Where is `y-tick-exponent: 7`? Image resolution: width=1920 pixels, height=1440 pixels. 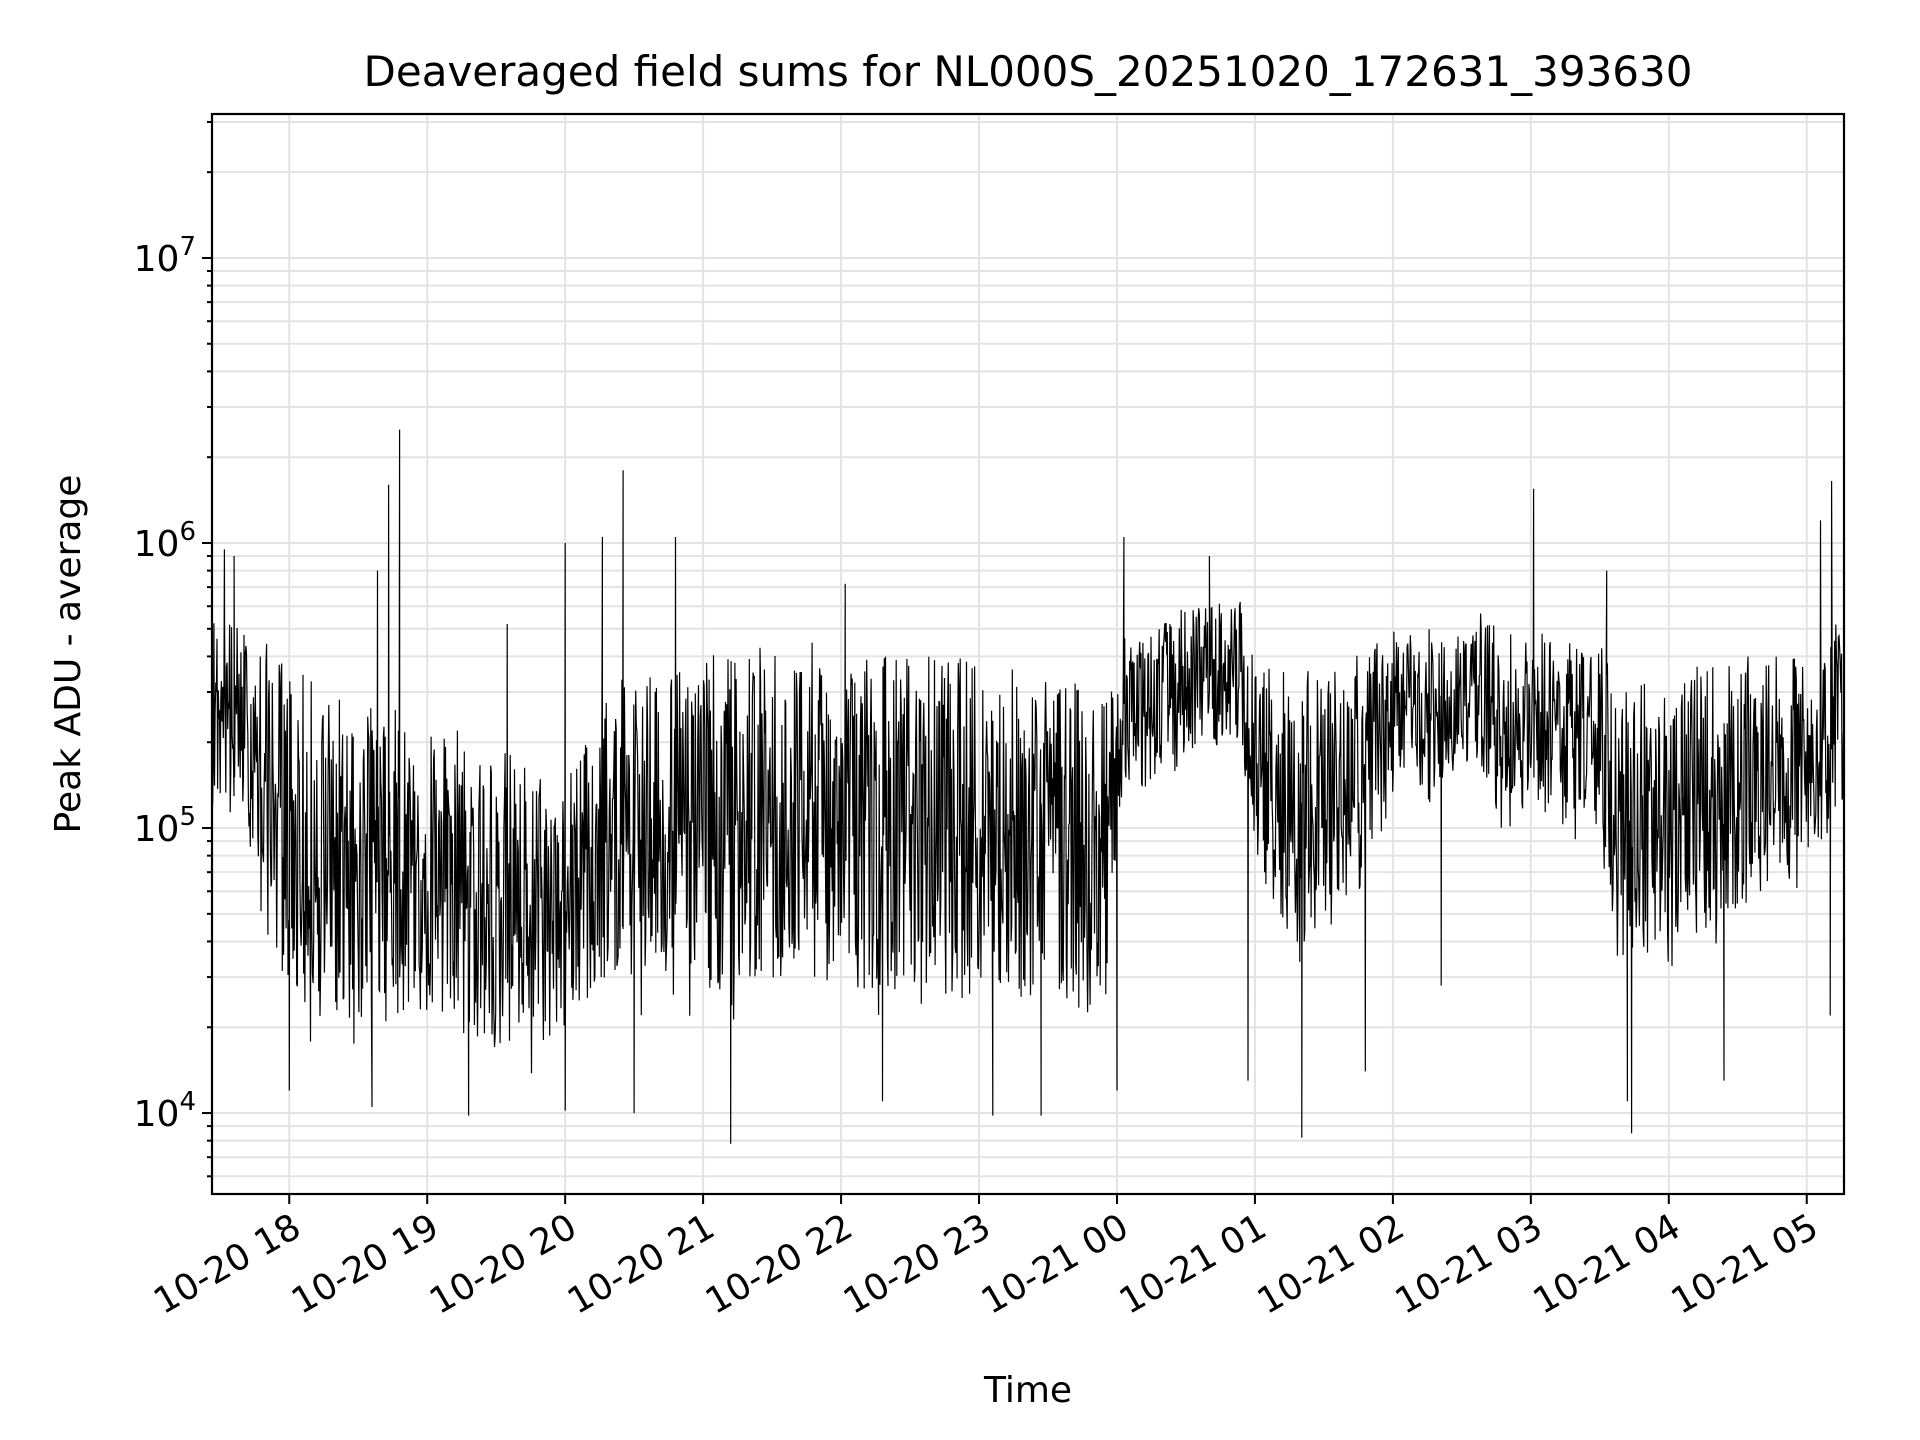 y-tick-exponent: 7 is located at coordinates (187, 247).